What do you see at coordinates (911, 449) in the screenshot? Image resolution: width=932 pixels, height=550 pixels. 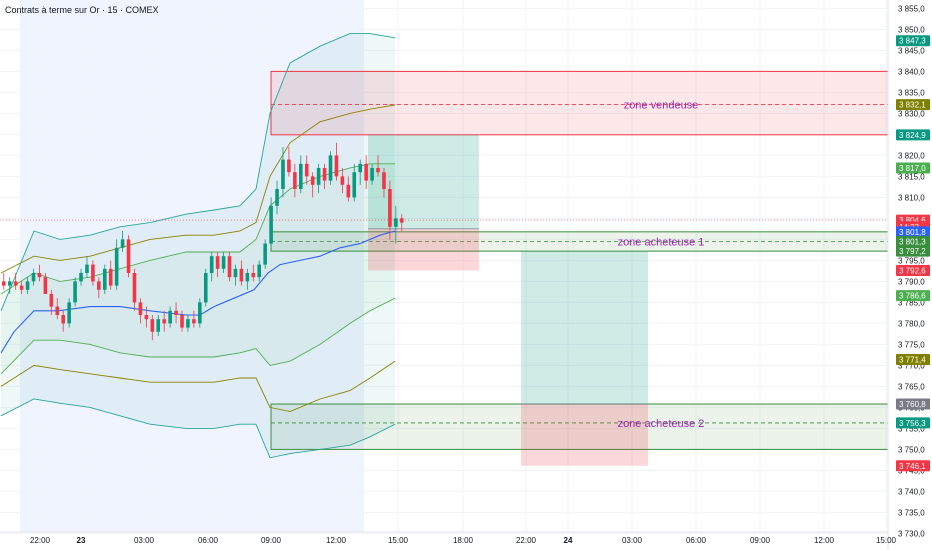 I see `y-tick-label: 3 750,0` at bounding box center [911, 449].